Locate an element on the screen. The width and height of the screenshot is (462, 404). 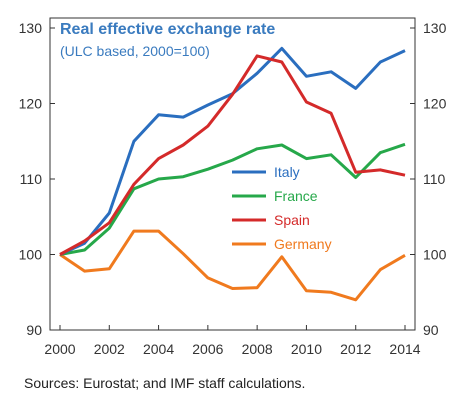
x-tick-label-2008: 2008 is located at coordinates (257, 349).